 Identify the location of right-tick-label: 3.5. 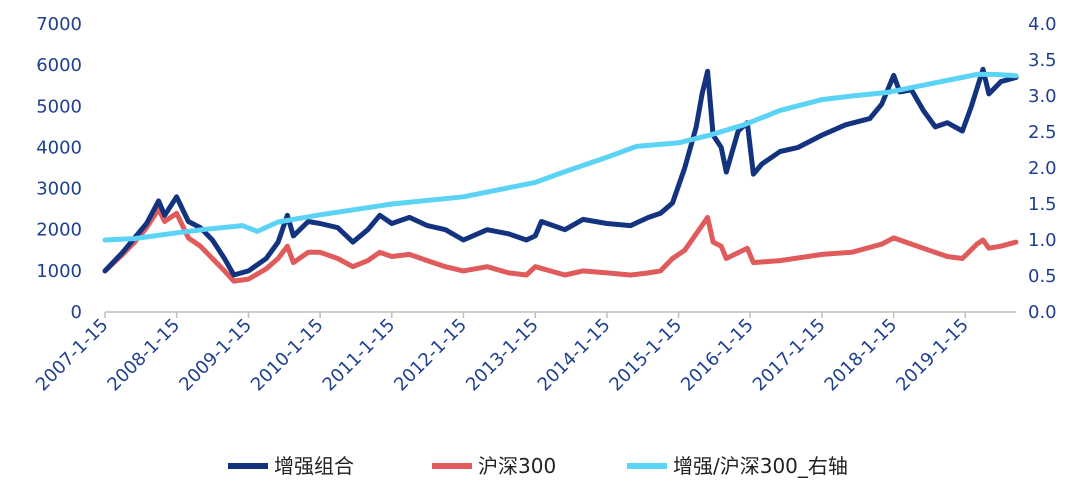
(1042, 60).